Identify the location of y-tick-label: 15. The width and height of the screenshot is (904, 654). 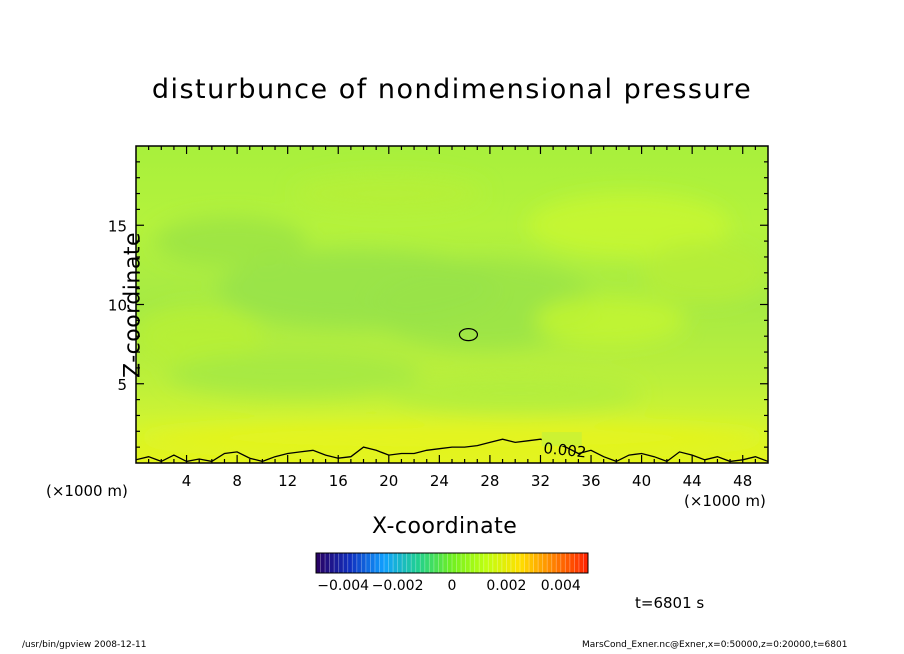
(117, 226).